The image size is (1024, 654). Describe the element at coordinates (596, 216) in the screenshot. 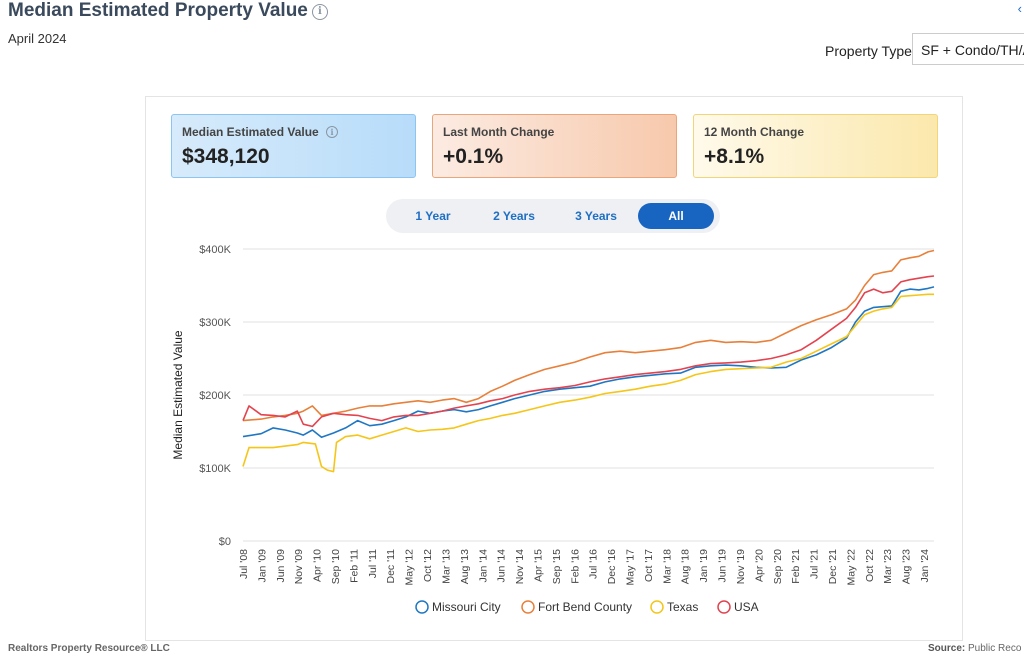

I see `range-3-years-button: 3 Years` at that location.